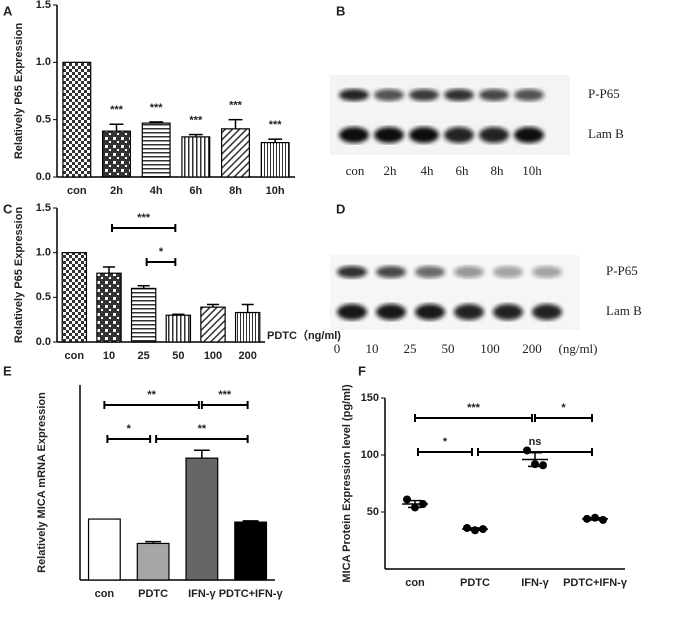 Image resolution: width=683 pixels, height=638 pixels. Describe the element at coordinates (337, 348) in the screenshot. I see `lane-label: 0` at that location.